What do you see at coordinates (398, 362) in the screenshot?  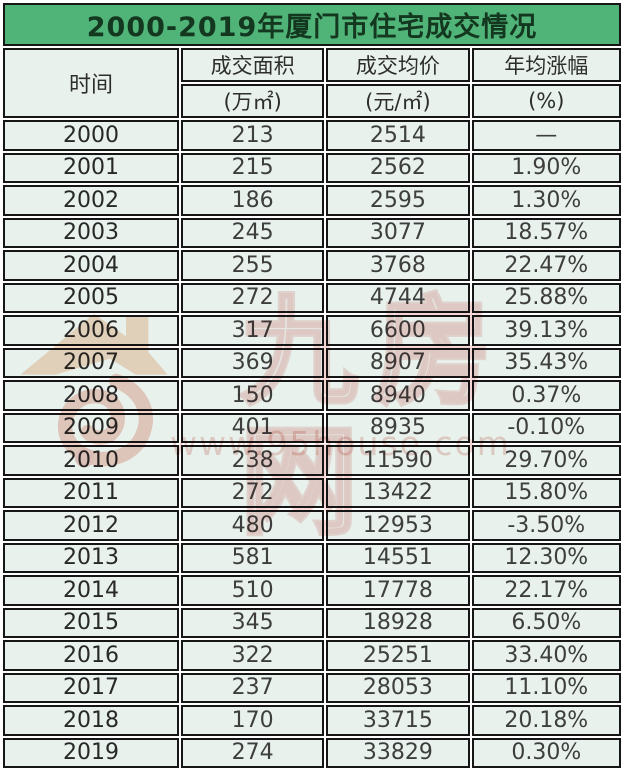 I see `price-cell: 8907` at bounding box center [398, 362].